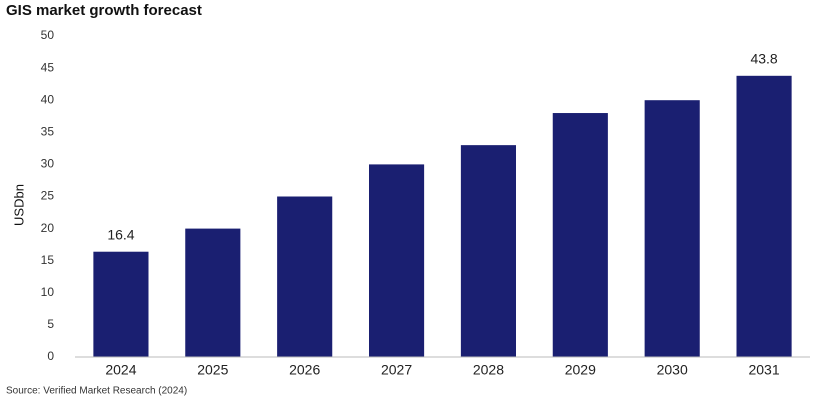 The height and width of the screenshot is (401, 830). Describe the element at coordinates (763, 59) in the screenshot. I see `value-label: 43.8` at that location.